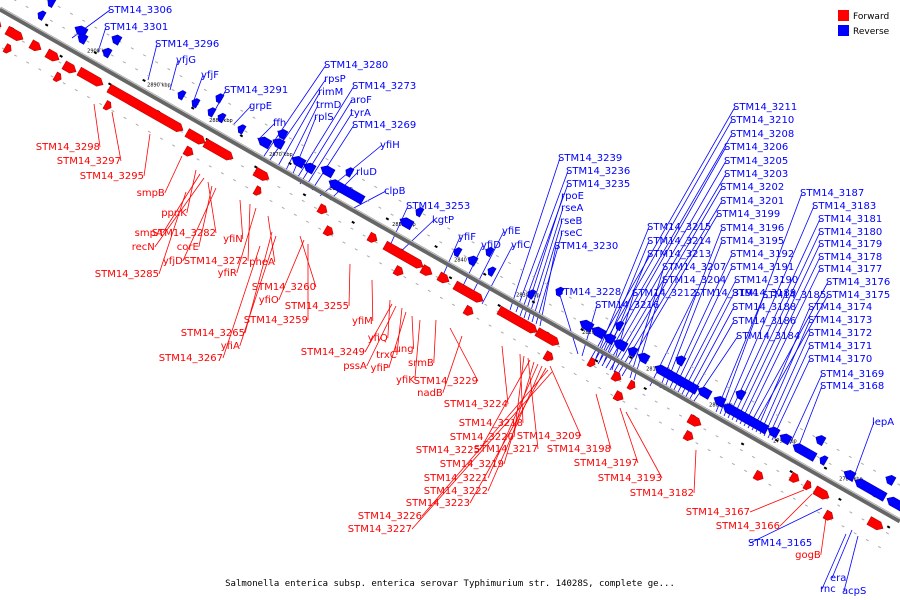  What do you see at coordinates (378, 338) in the screenshot?
I see `gene-label: yfiQ` at bounding box center [378, 338].